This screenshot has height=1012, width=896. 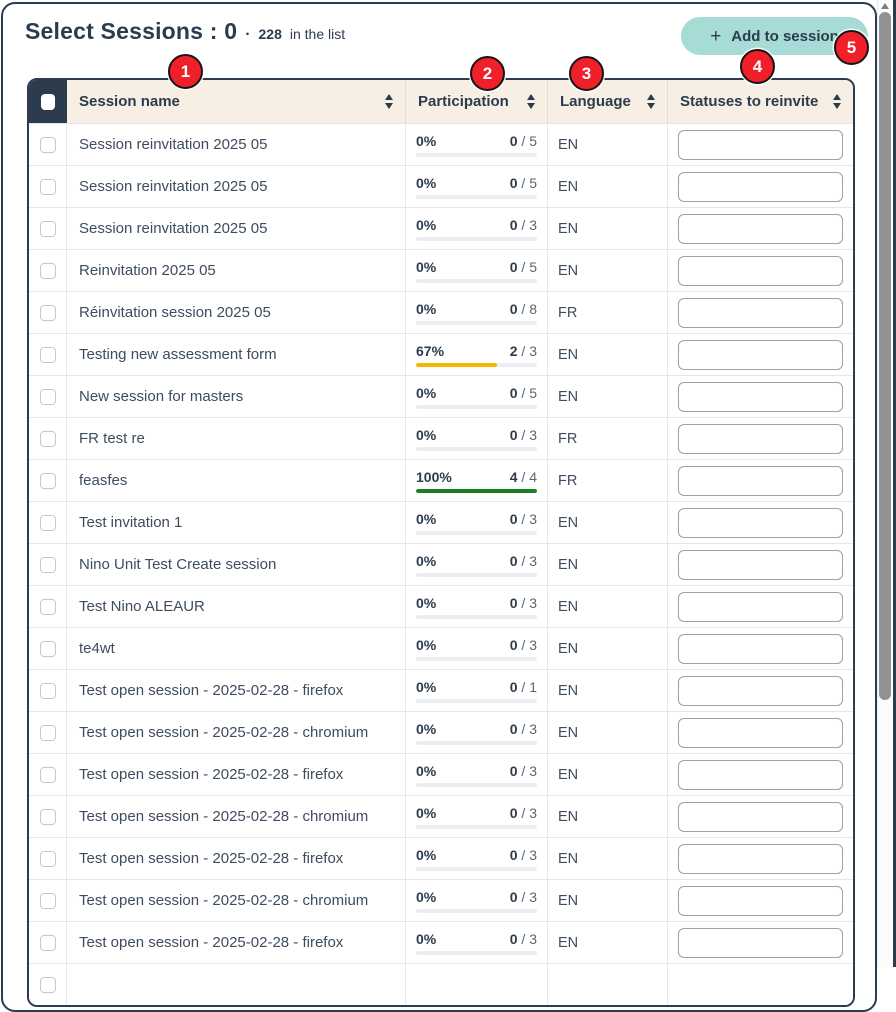 I want to click on session-name-cell: New session for masters, so click(x=236, y=396).